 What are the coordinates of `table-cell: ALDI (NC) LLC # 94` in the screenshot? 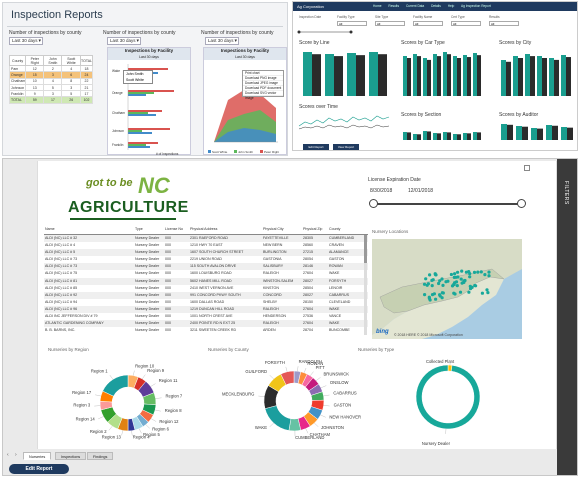 It's located at (61, 301).